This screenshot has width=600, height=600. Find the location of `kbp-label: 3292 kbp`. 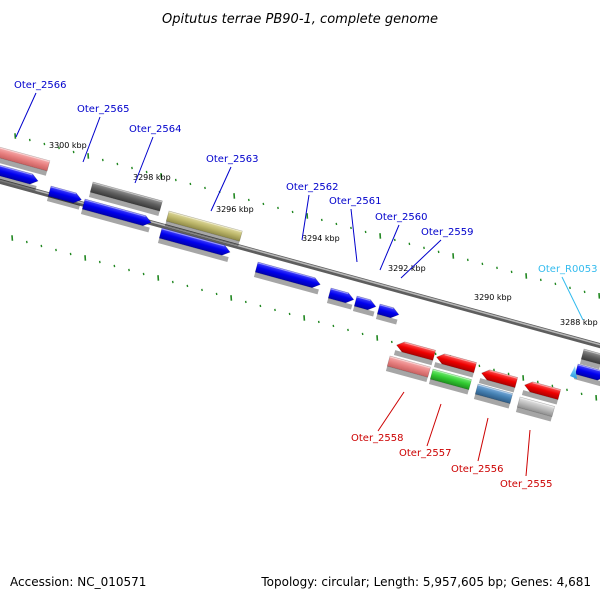

kbp-label: 3292 kbp is located at coordinates (407, 268).